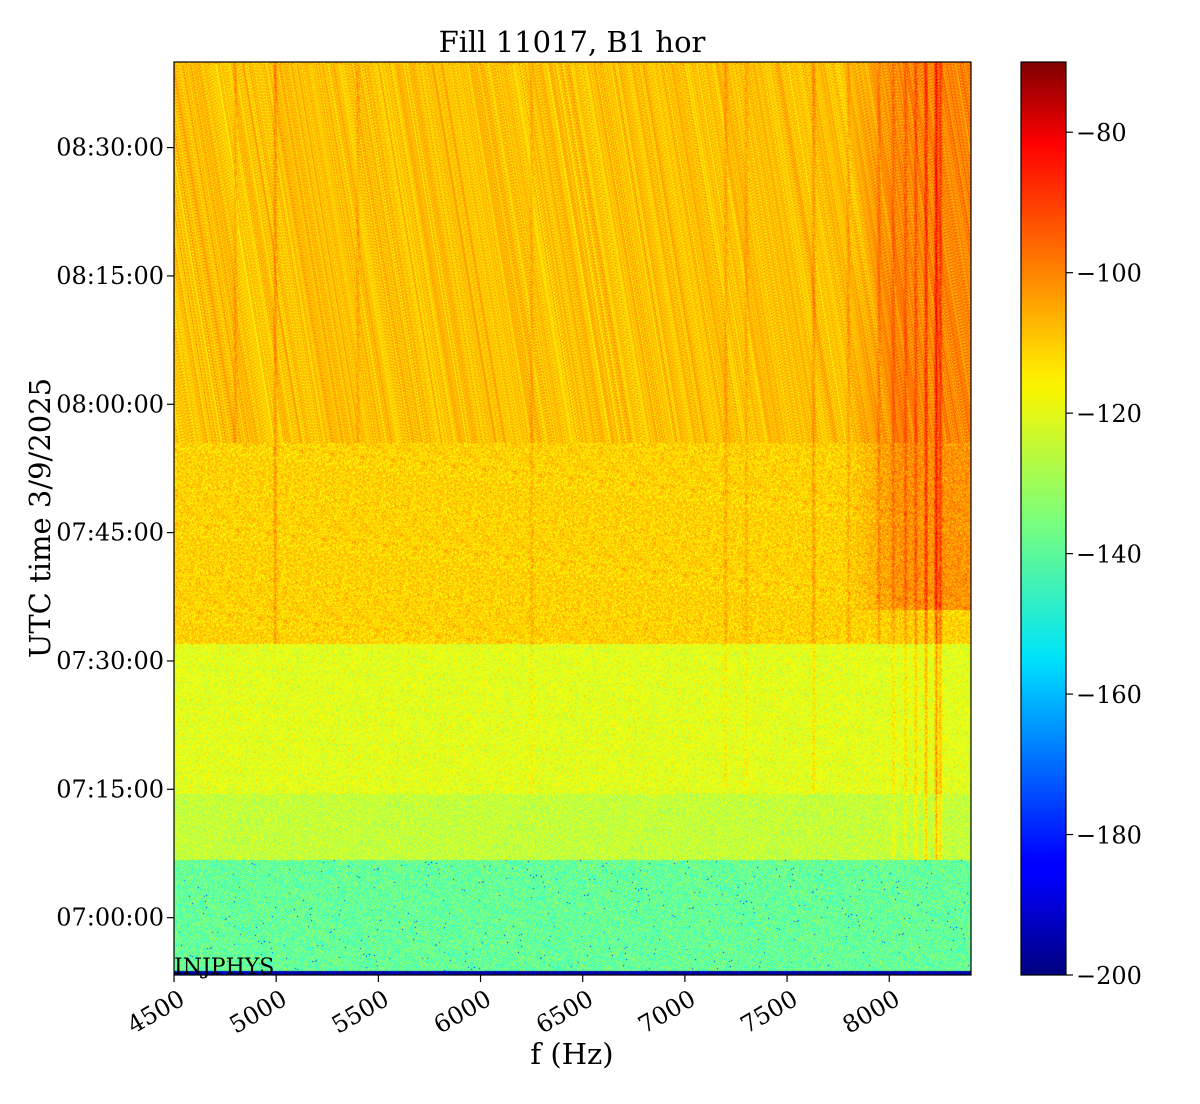 The width and height of the screenshot is (1200, 1104). Describe the element at coordinates (514, 1007) in the screenshot. I see `x-axis-ticks: 4500 5000 5500 6000 6500 7000 7500 8000` at that location.